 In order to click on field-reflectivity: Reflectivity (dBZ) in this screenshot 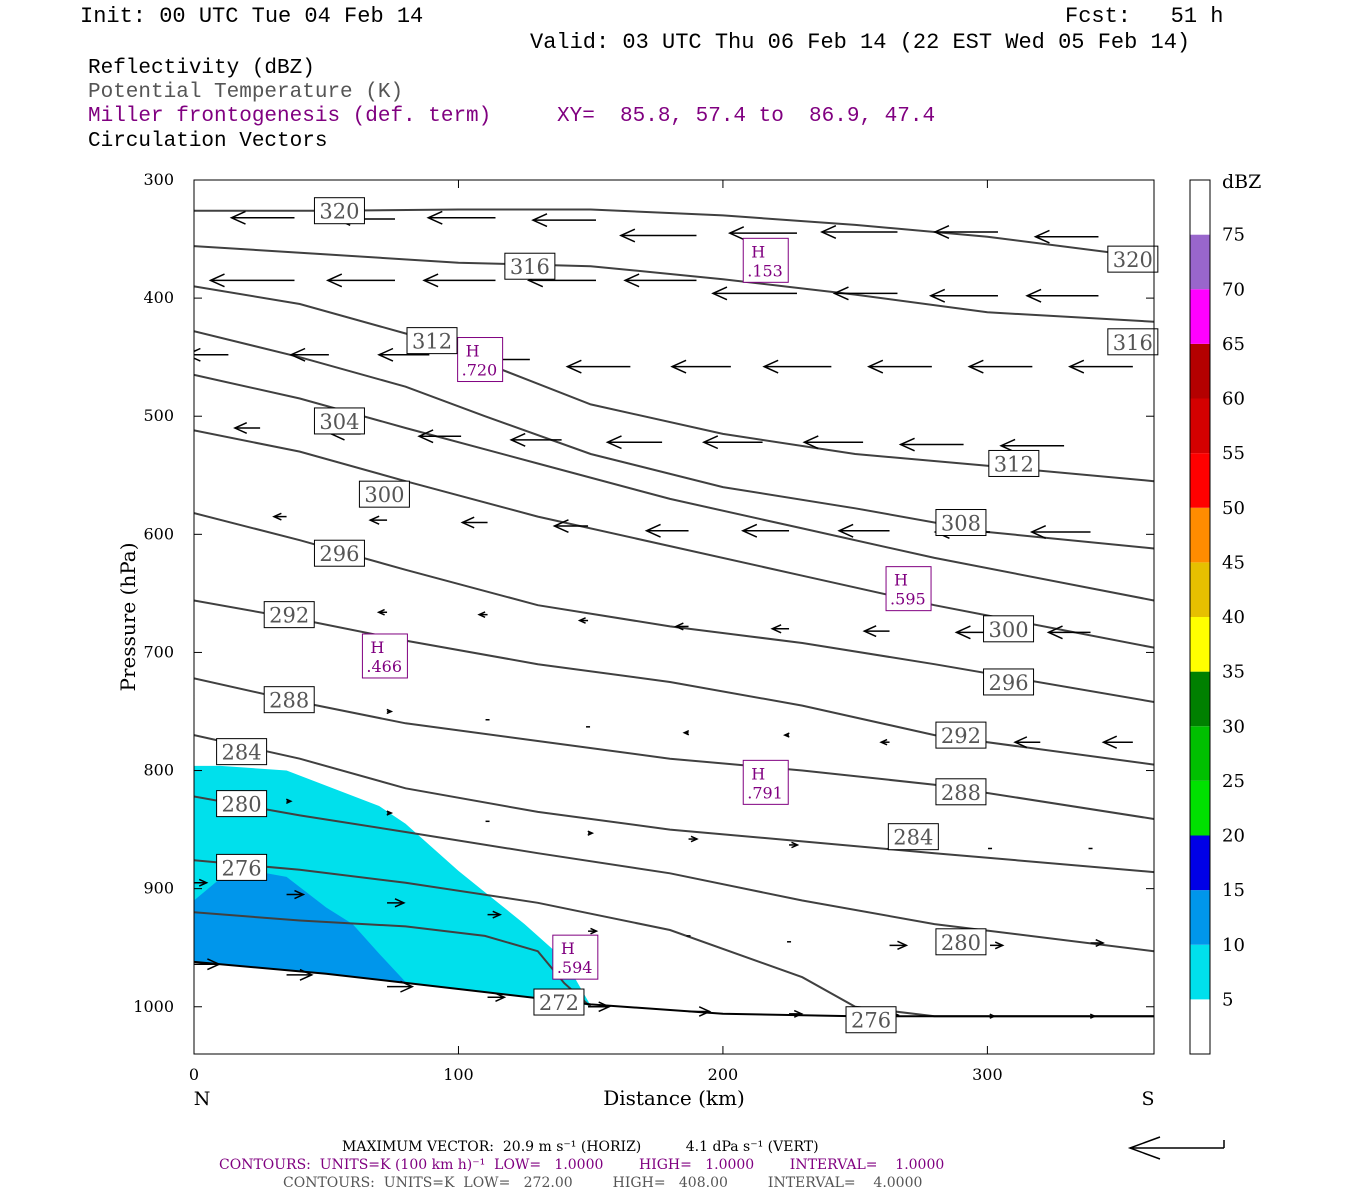, I will do `click(201, 68)`.